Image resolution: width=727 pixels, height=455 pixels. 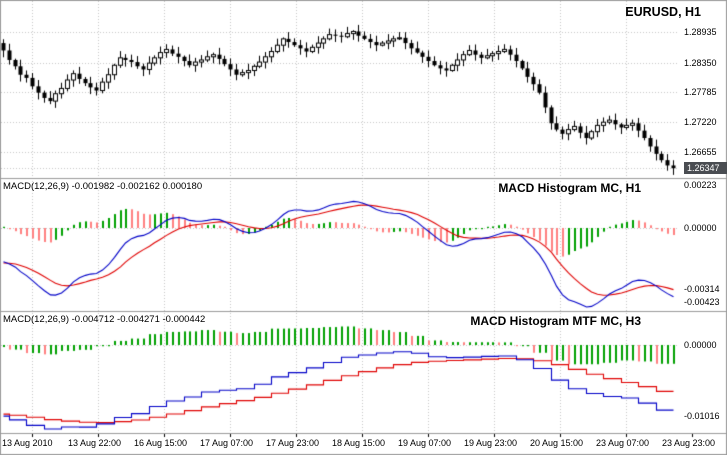 What do you see at coordinates (623, 443) in the screenshot?
I see `time-axis-label: 23 Aug 07:00` at bounding box center [623, 443].